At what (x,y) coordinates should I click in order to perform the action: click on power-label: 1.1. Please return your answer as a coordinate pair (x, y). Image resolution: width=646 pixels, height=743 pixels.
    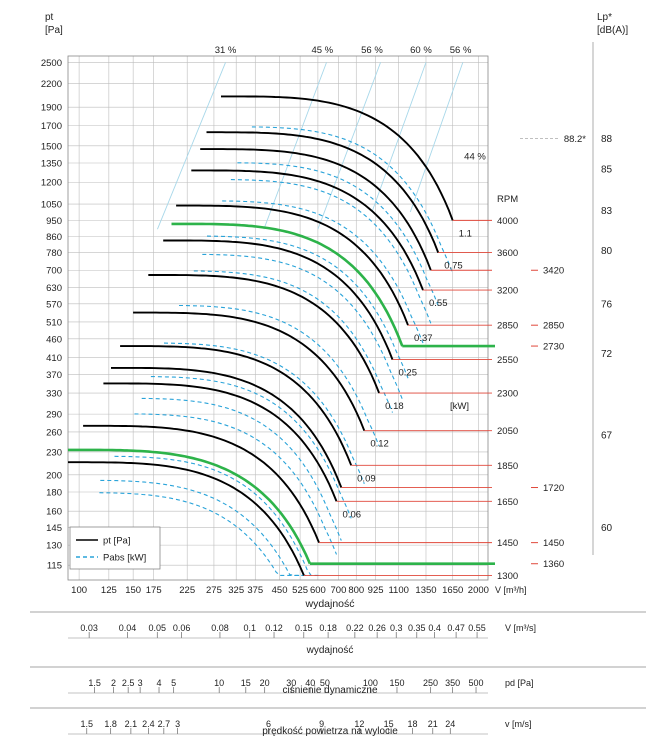
    Looking at the image, I should click on (465, 233).